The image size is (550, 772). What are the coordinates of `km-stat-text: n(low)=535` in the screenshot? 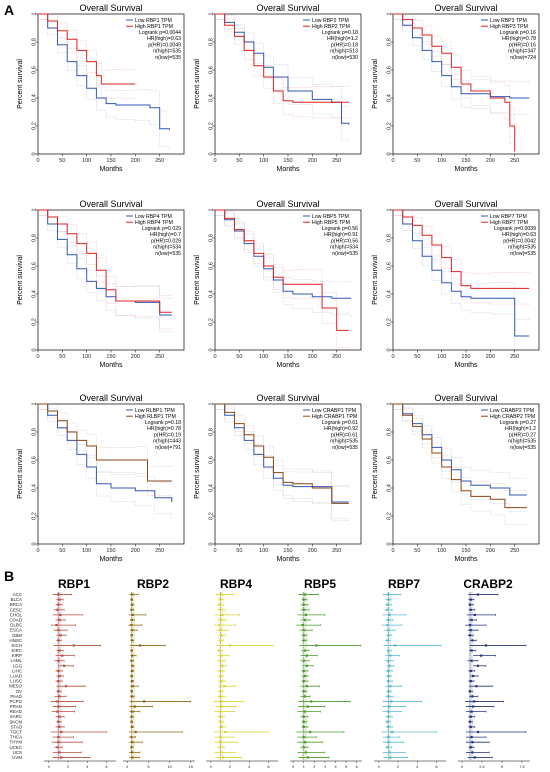 It's located at (345, 448).